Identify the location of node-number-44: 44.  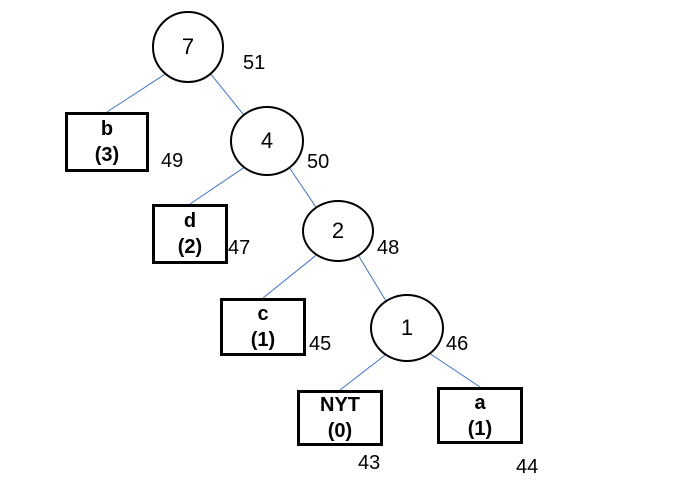
(527, 467).